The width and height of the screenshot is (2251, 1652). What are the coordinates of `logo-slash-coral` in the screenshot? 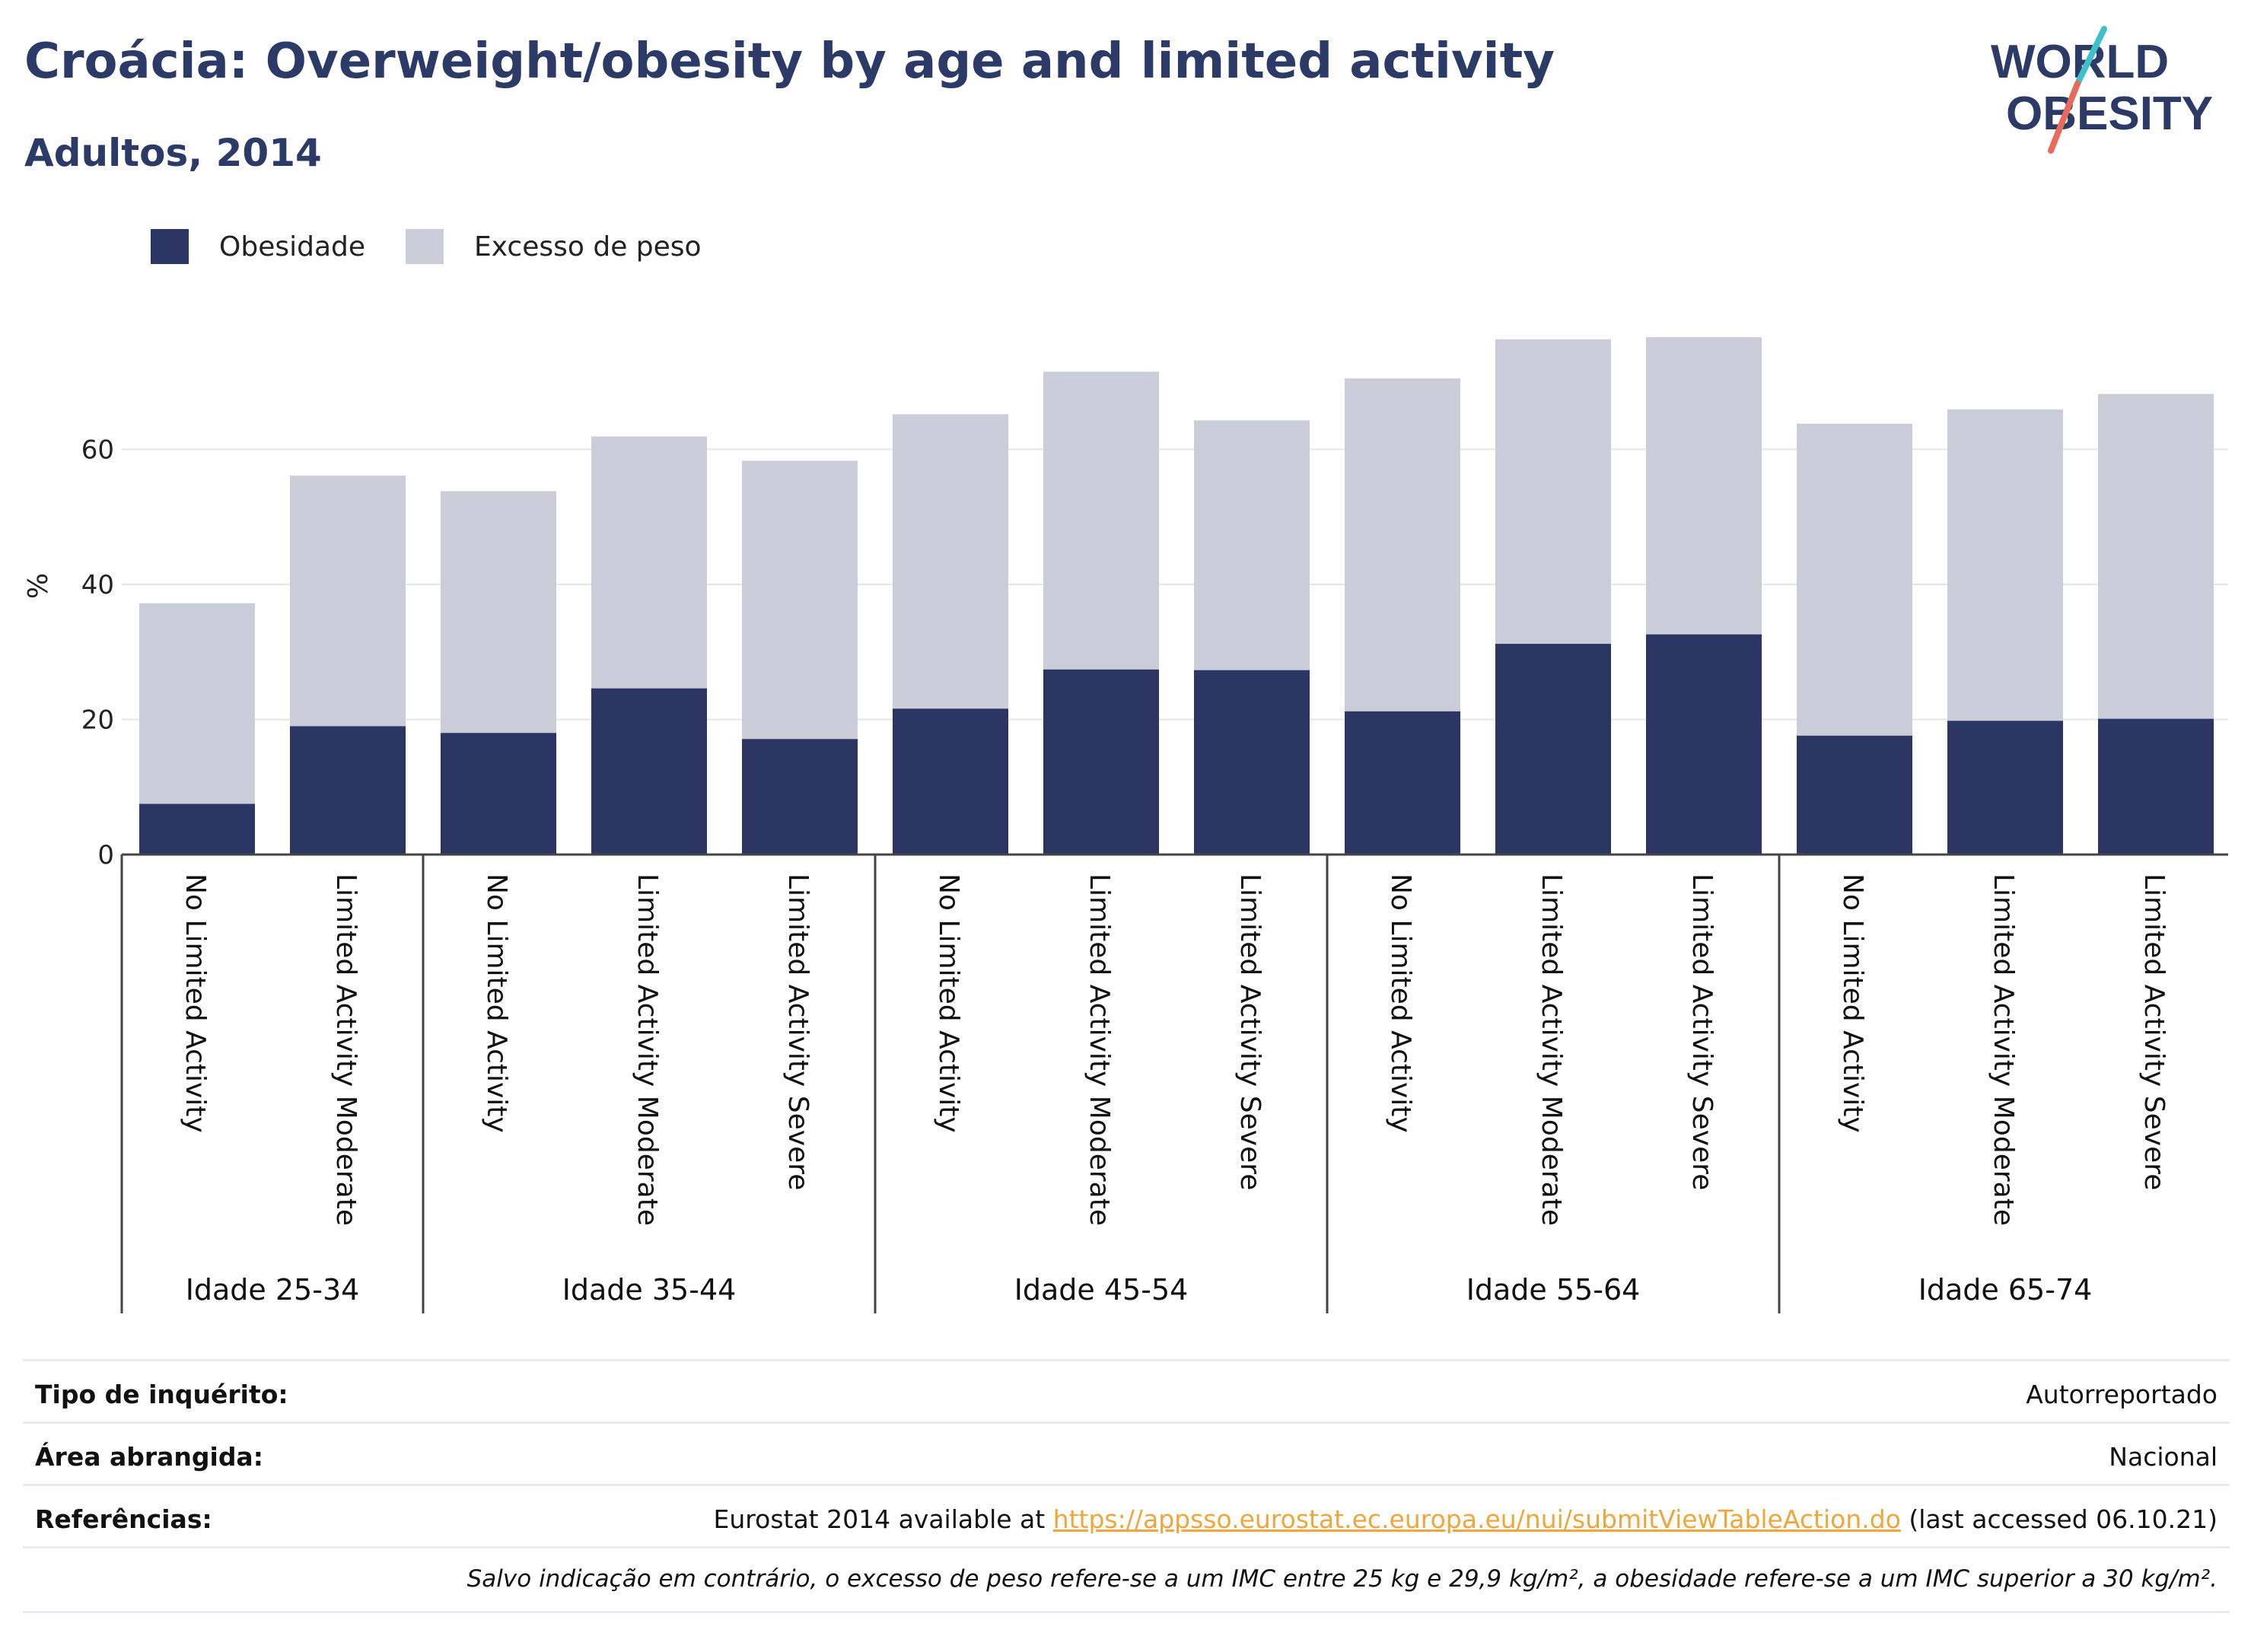 It's located at (2064, 118).